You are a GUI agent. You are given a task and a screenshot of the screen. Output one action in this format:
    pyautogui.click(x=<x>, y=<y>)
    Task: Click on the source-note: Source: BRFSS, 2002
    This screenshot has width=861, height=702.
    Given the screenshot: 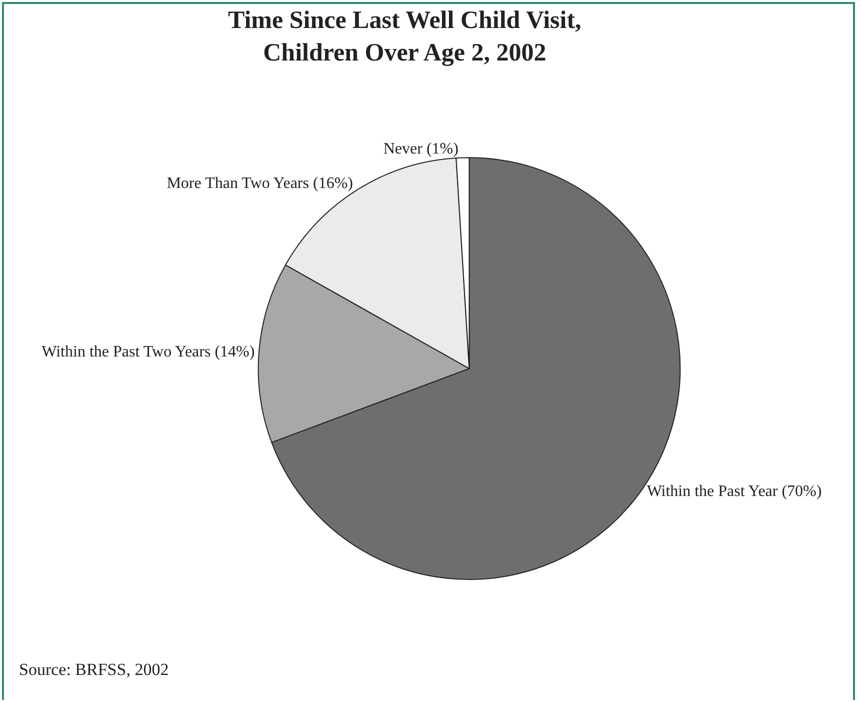 What is the action you would take?
    pyautogui.click(x=94, y=669)
    